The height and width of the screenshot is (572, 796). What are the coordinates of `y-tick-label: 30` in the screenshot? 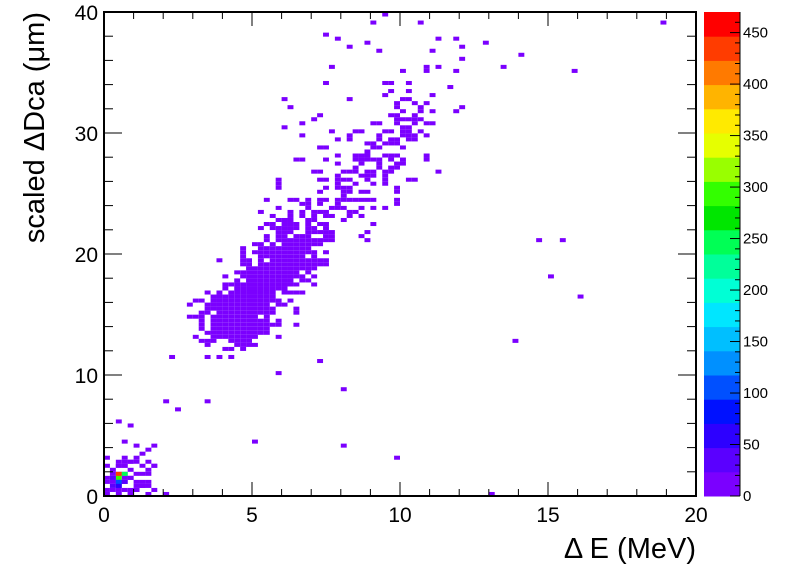 It's located at (86, 134).